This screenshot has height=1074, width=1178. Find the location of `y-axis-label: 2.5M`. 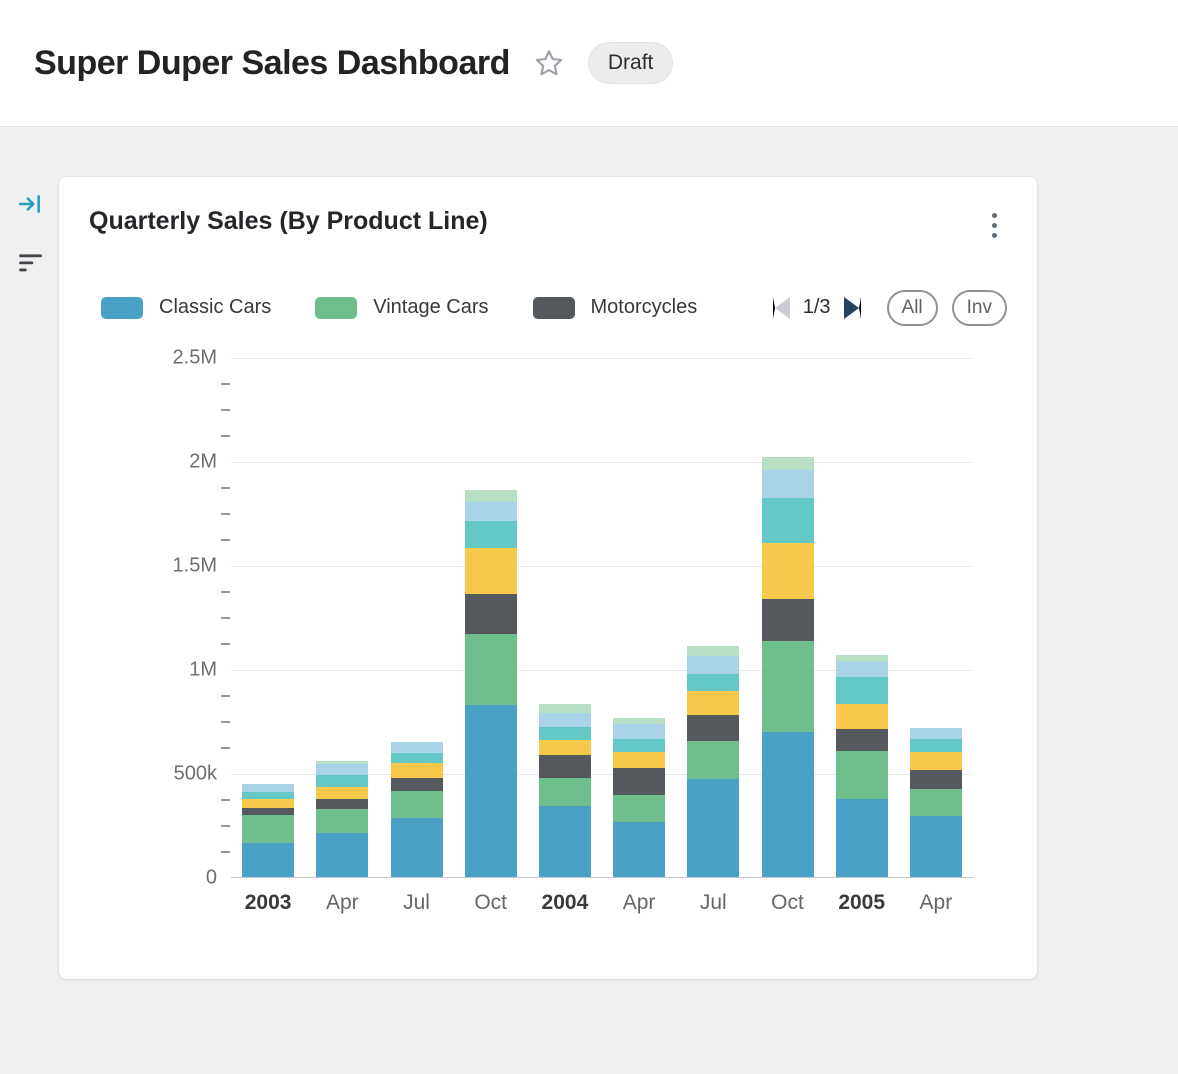

y-axis-label: 2.5M is located at coordinates (194, 357).